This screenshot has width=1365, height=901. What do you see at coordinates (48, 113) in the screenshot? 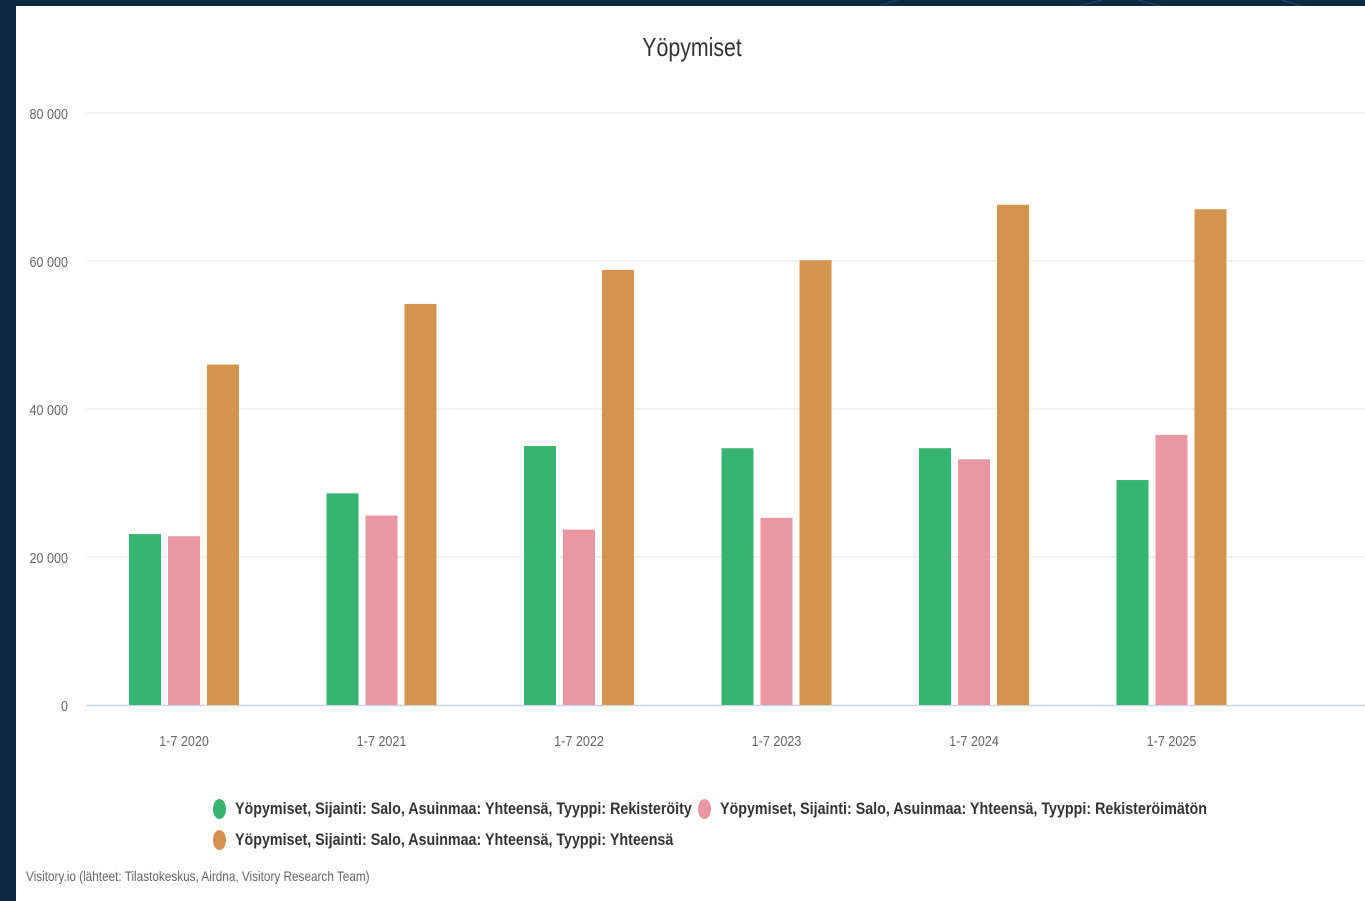
I see `y-tick-label: 80 000` at bounding box center [48, 113].